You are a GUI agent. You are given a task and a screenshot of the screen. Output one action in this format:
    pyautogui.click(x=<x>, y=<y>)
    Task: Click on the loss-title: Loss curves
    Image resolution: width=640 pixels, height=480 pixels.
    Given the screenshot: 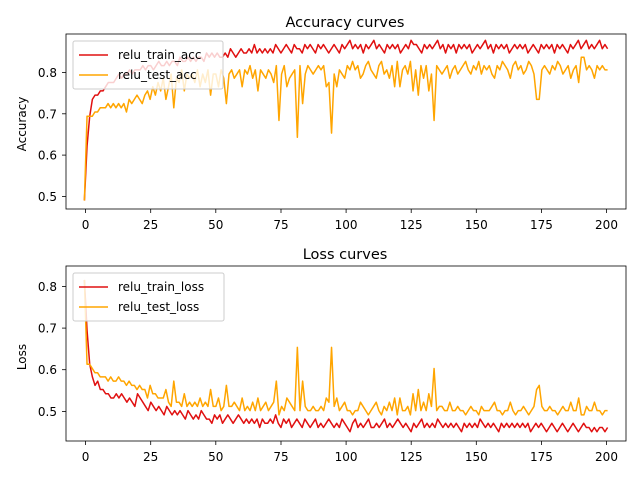 What is the action you would take?
    pyautogui.click(x=345, y=255)
    